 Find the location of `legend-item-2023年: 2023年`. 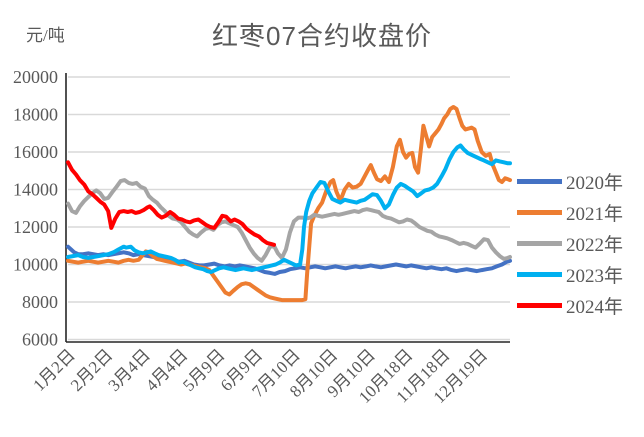

legend-item-2023年: 2023年 is located at coordinates (570, 274).